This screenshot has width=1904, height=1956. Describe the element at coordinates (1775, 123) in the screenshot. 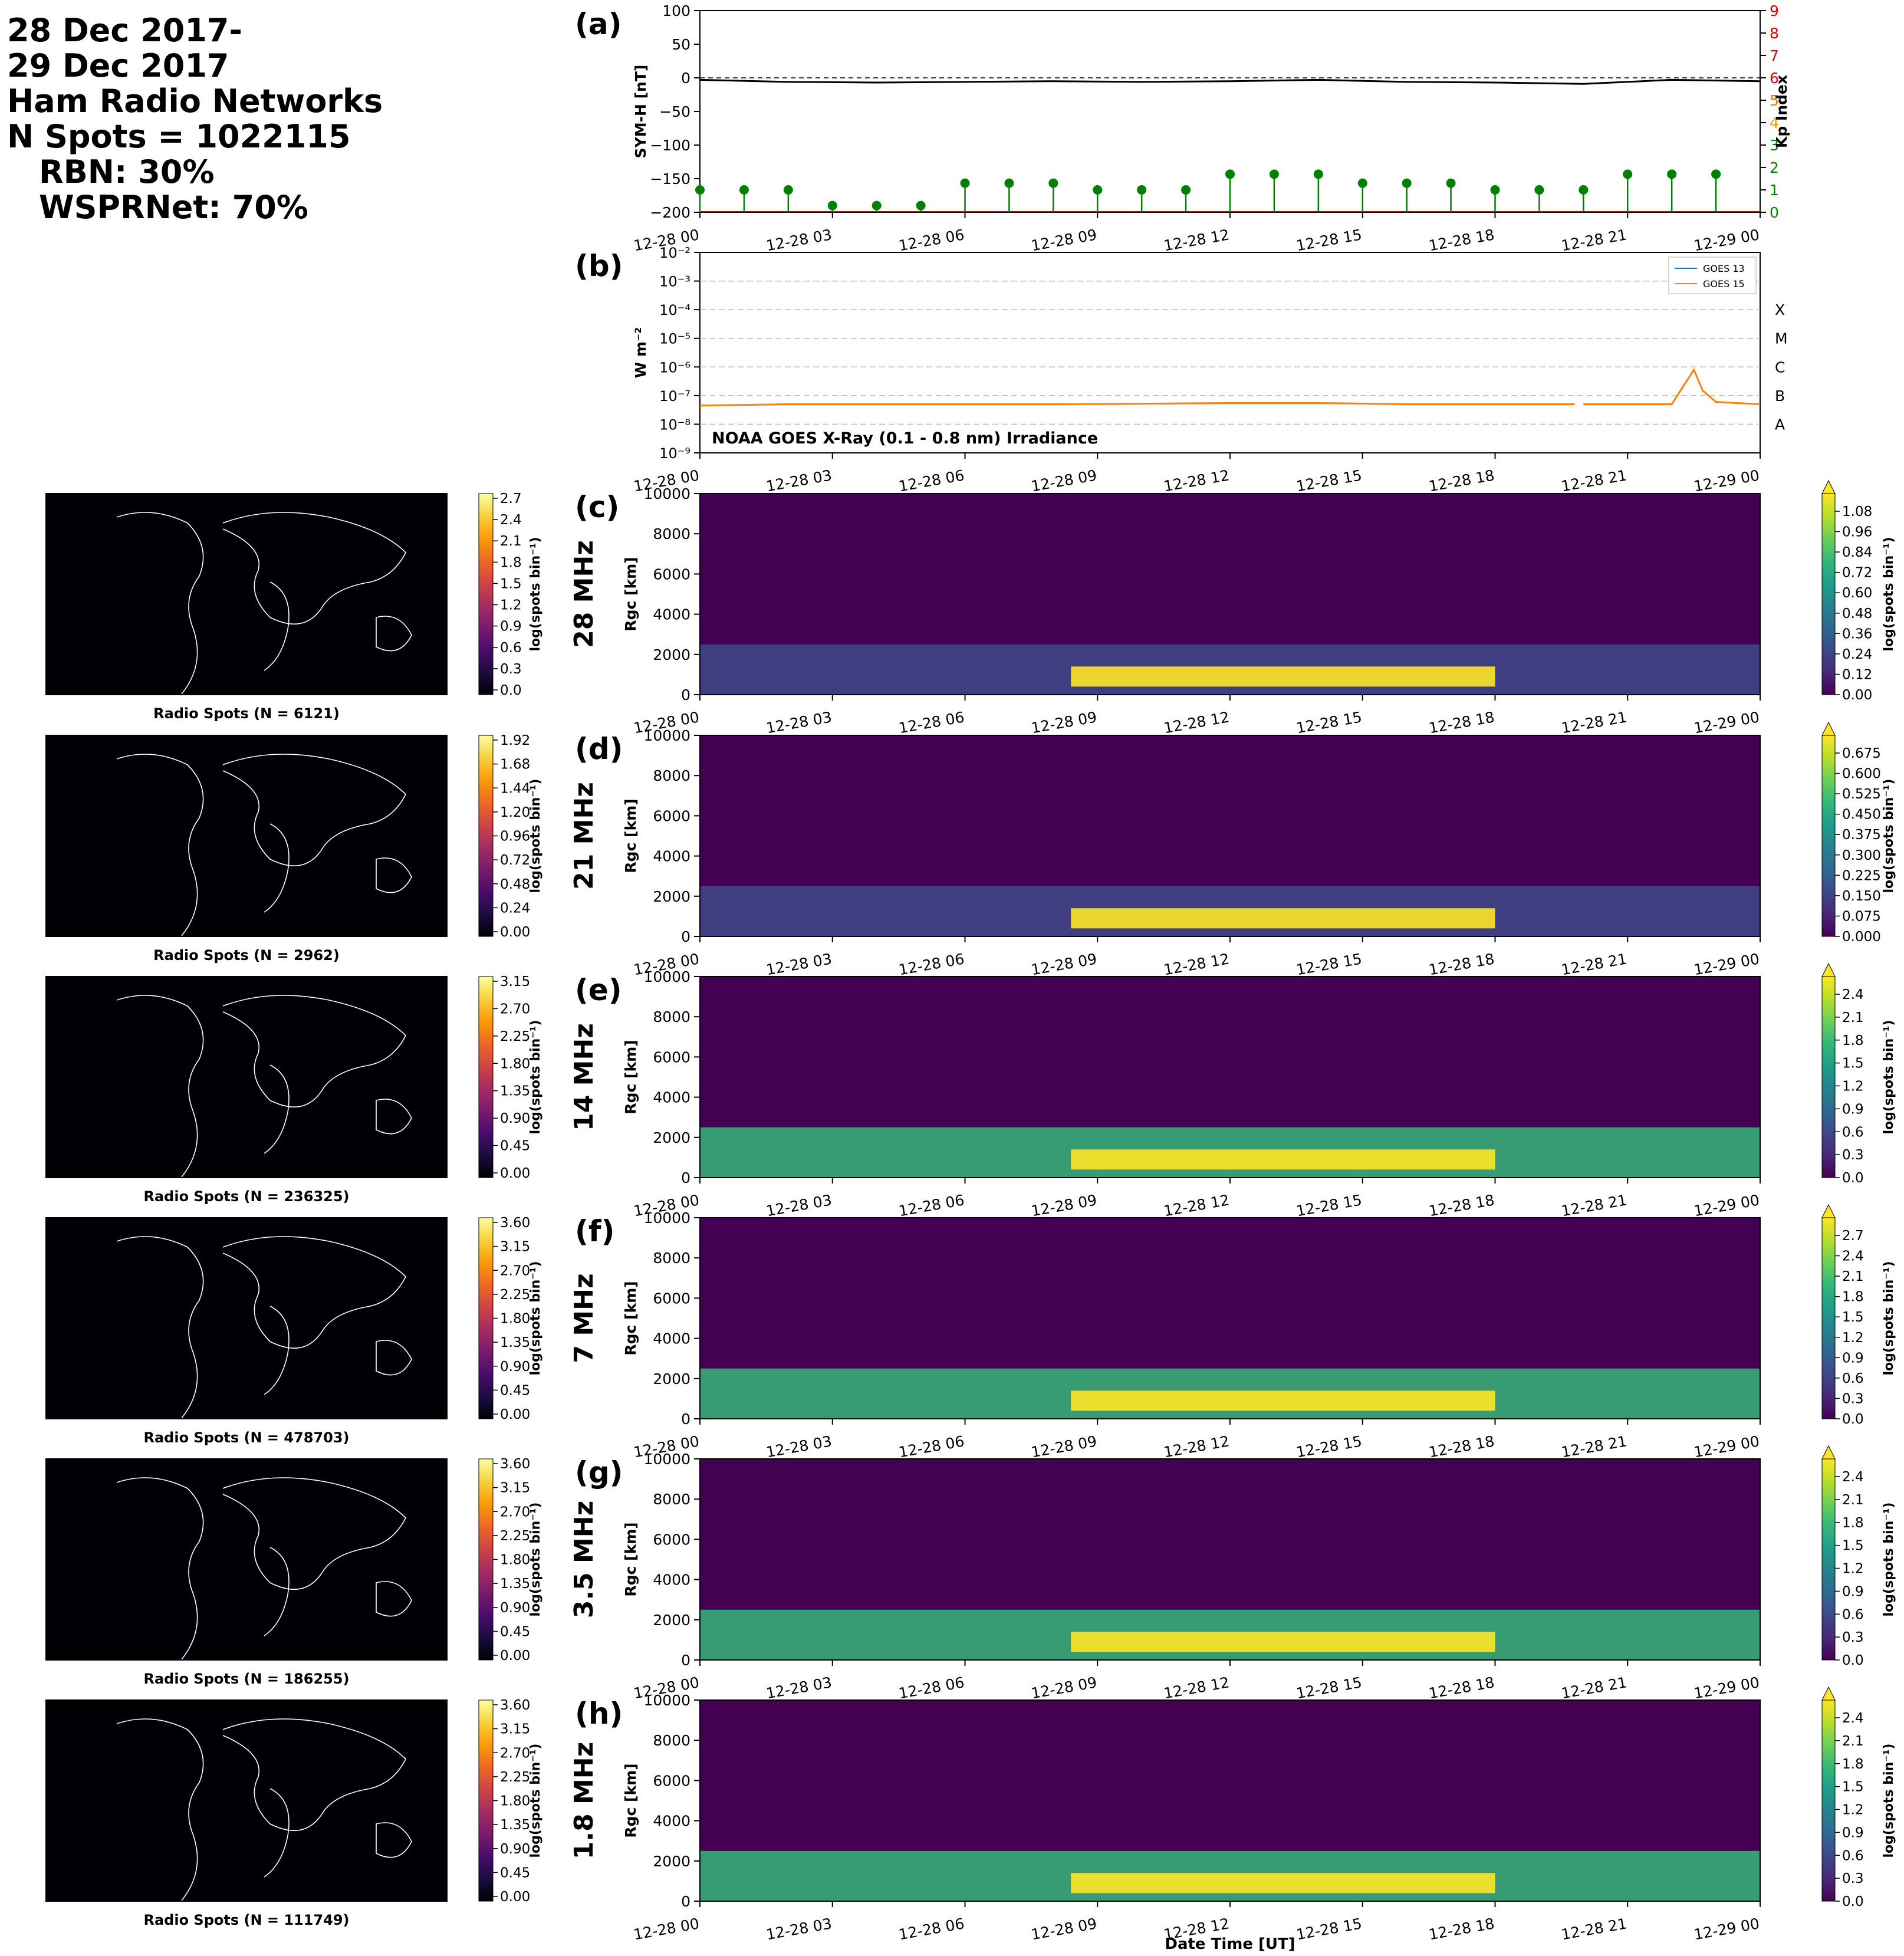

I see `kp-tick-label: 4` at that location.